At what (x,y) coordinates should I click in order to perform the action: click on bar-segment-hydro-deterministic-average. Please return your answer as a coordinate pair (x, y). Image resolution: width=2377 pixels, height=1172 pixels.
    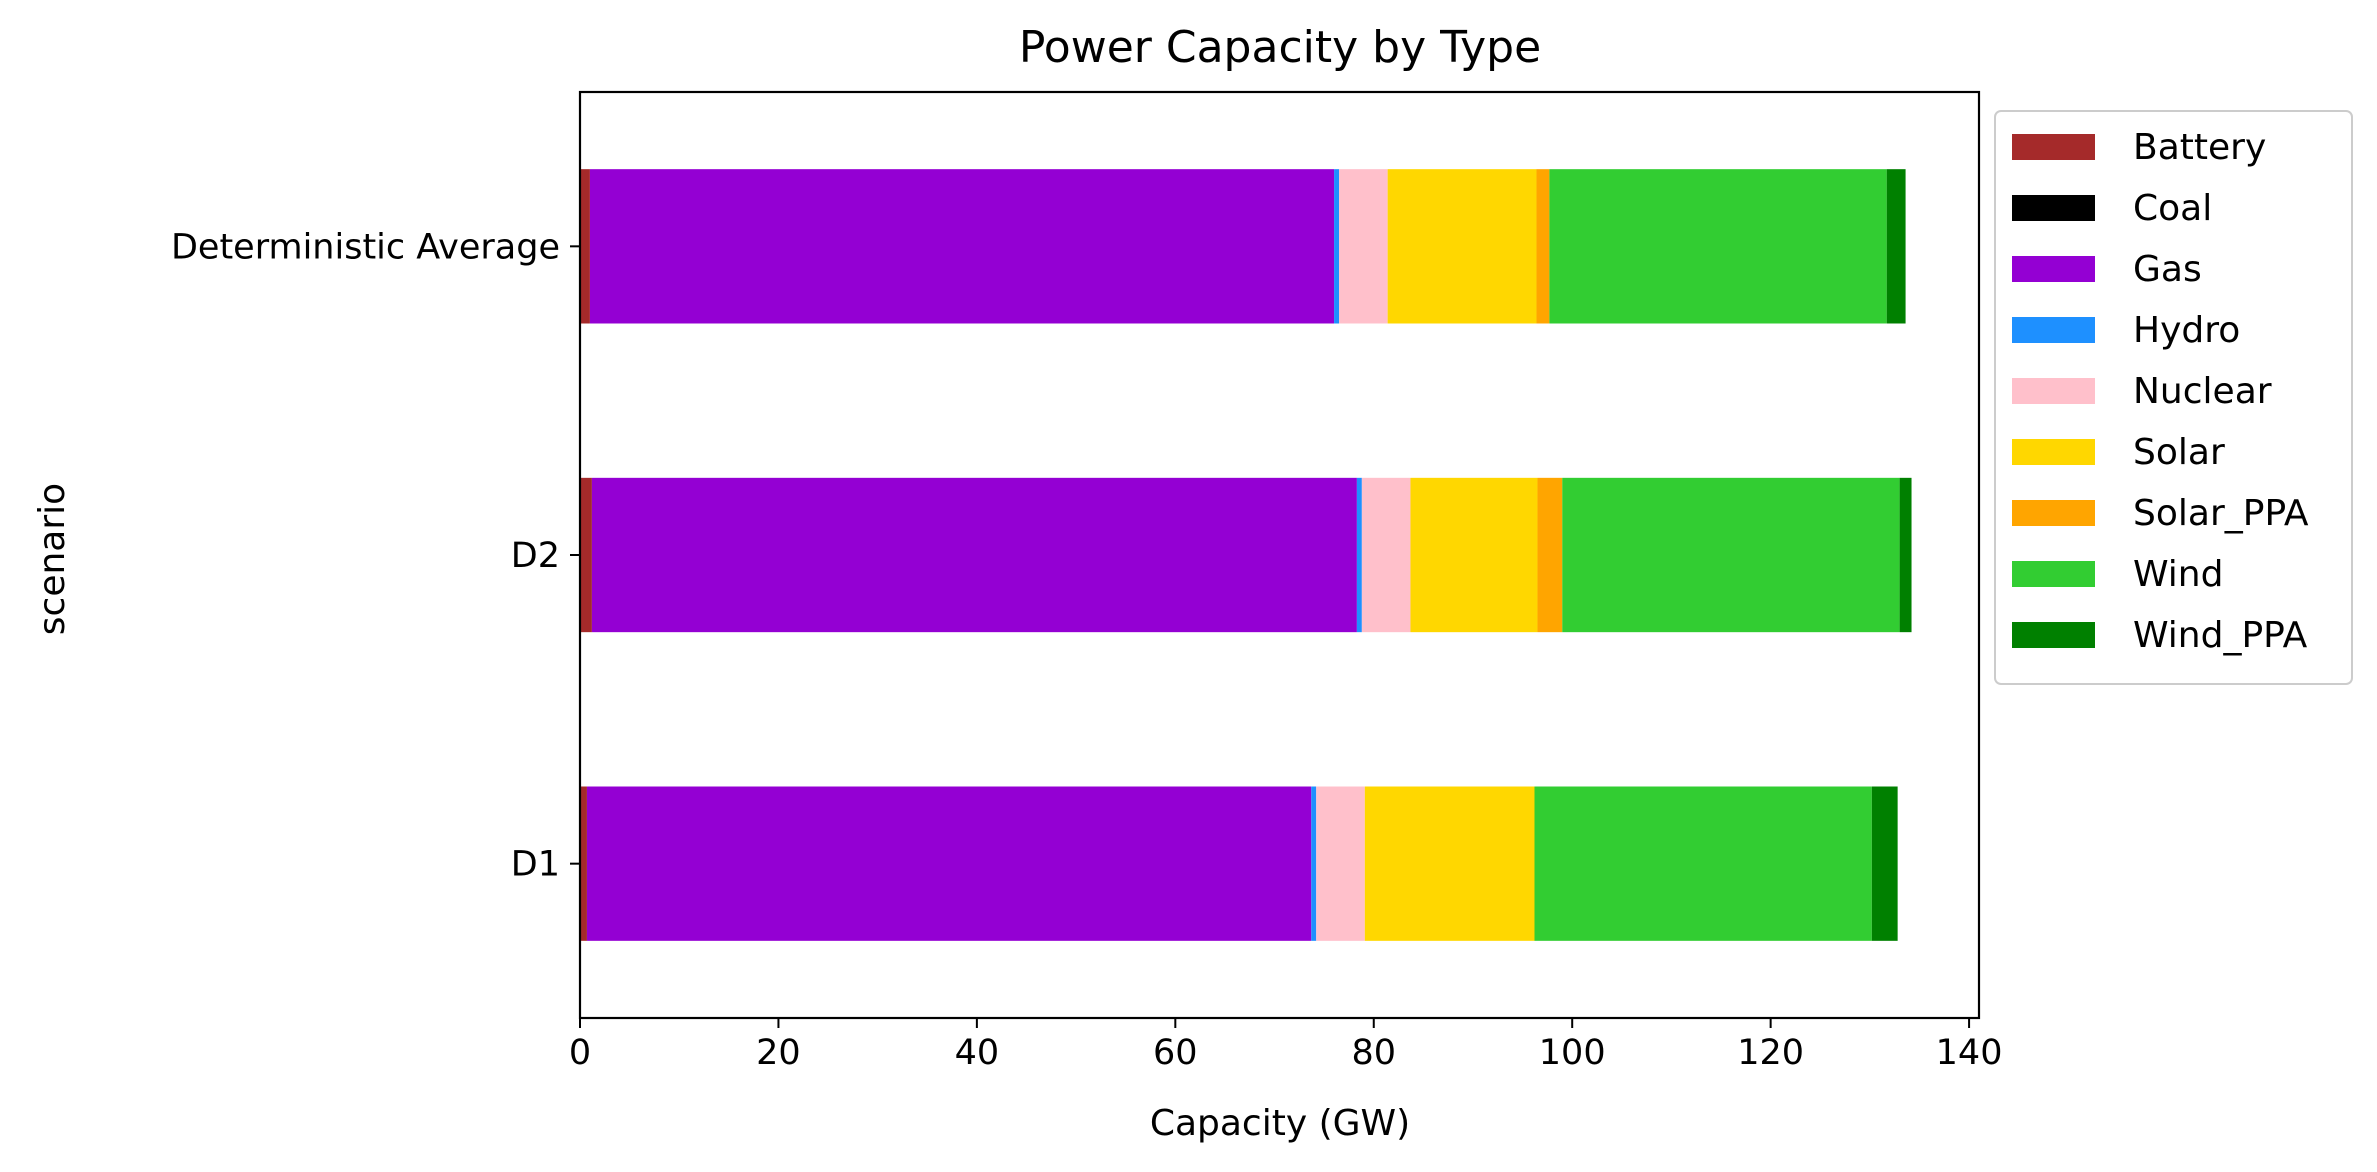
    Looking at the image, I should click on (1337, 246).